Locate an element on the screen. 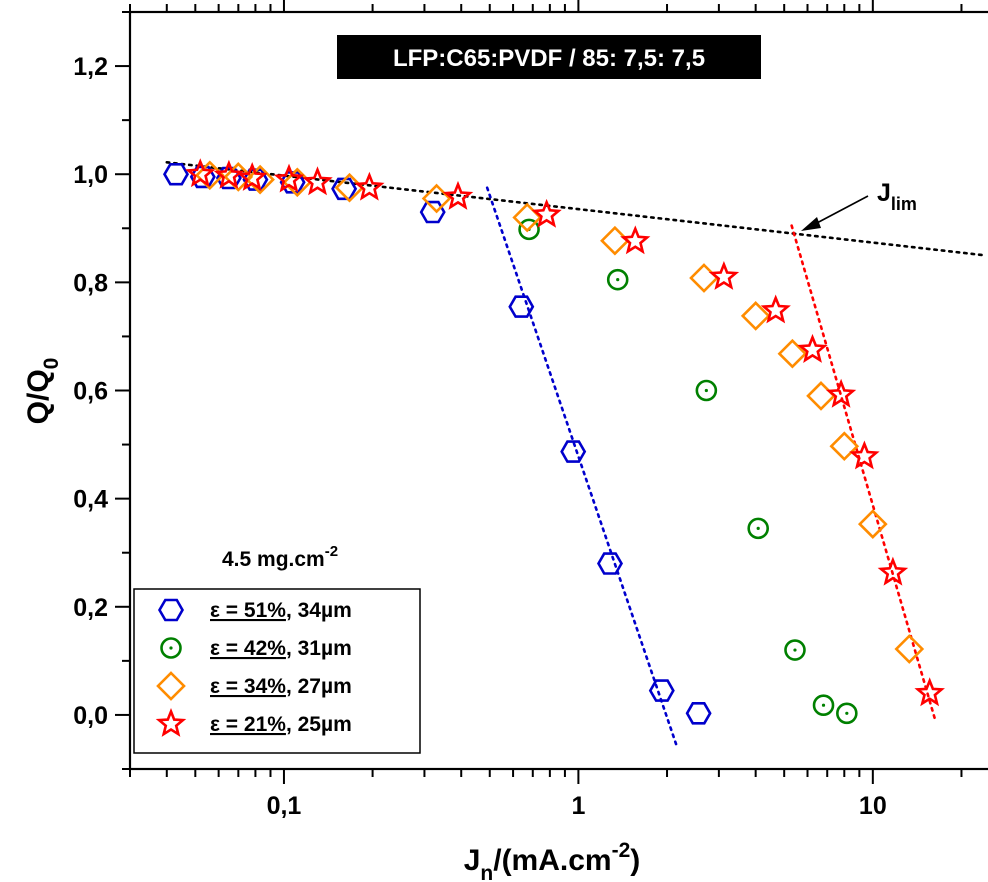  data-point-1-2-ring is located at coordinates (706, 390).